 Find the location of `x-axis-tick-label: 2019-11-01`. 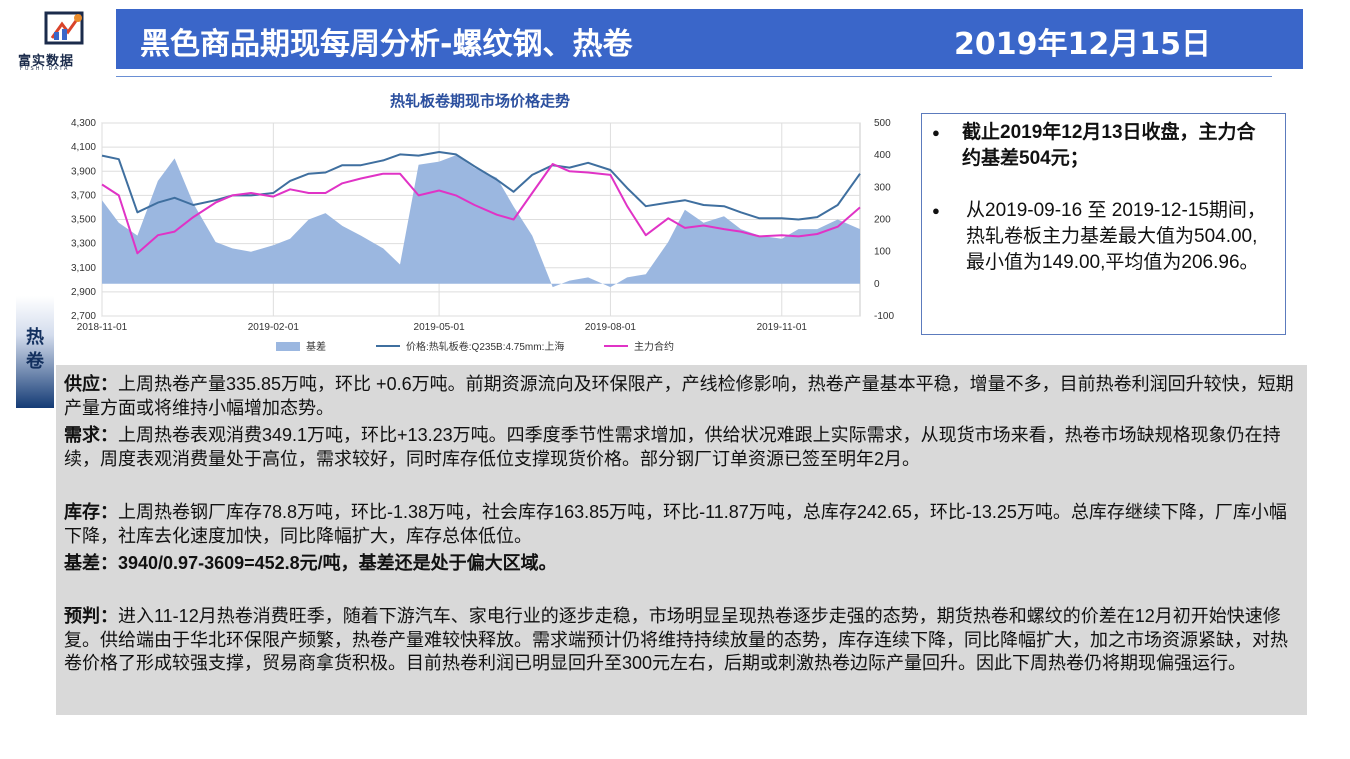

x-axis-tick-label: 2019-11-01 is located at coordinates (782, 327).